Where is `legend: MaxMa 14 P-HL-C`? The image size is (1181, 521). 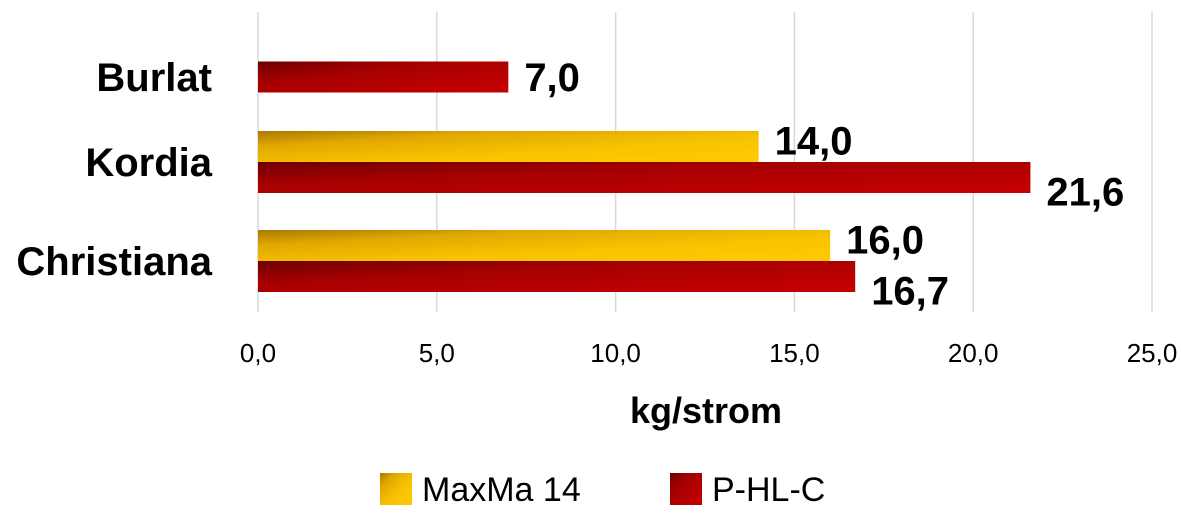 legend: MaxMa 14 P-HL-C is located at coordinates (602, 490).